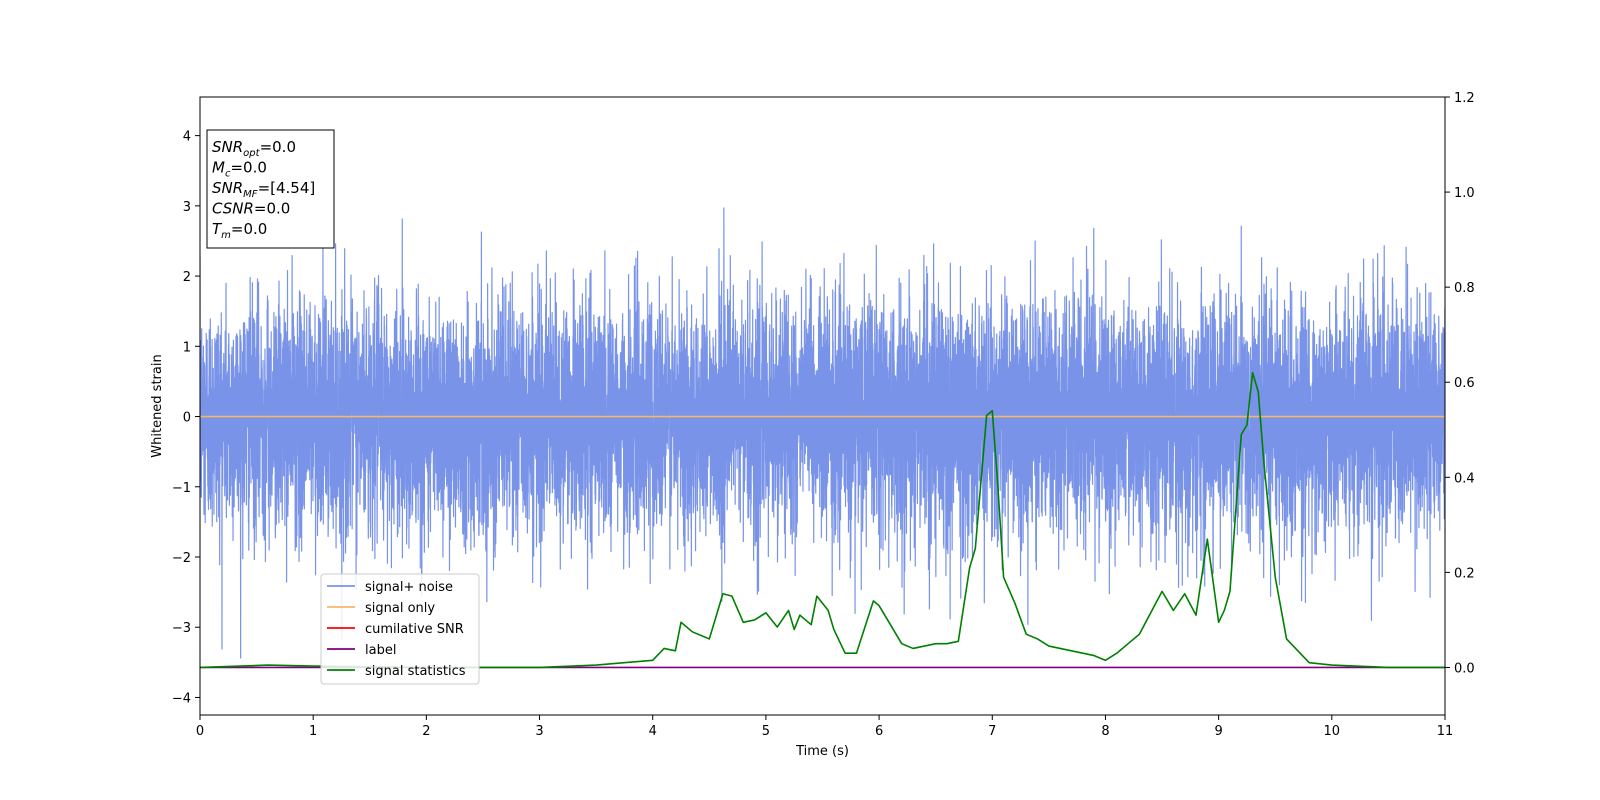  I want to click on y-left-tick-label: −1, so click(181, 488).